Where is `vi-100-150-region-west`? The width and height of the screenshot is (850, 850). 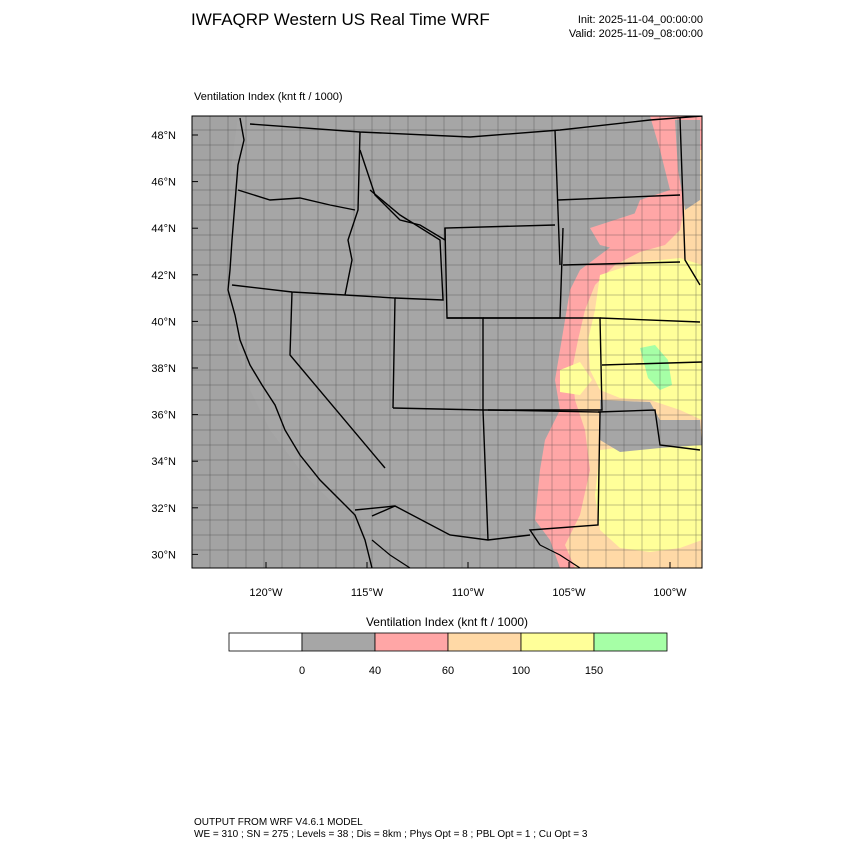
vi-100-150-region-west is located at coordinates (576, 378).